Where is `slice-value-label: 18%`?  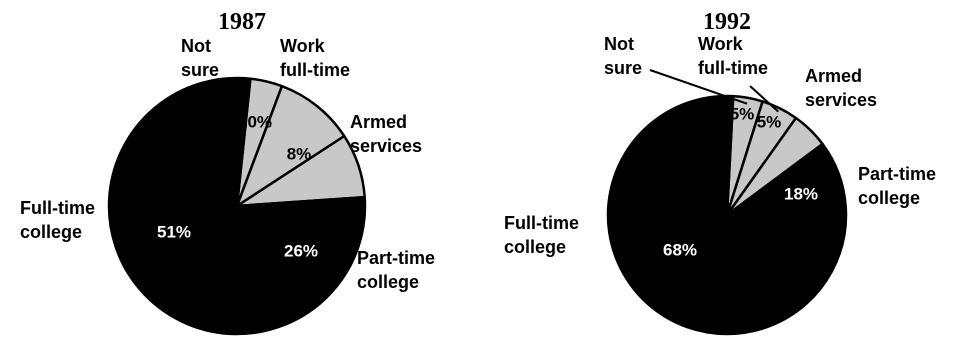 slice-value-label: 18% is located at coordinates (801, 193).